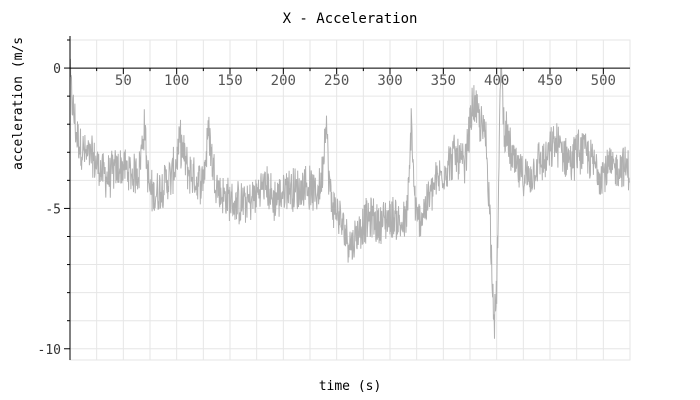 Image resolution: width=700 pixels, height=400 pixels. Describe the element at coordinates (443, 81) in the screenshot. I see `x-tick-label: 350` at that location.